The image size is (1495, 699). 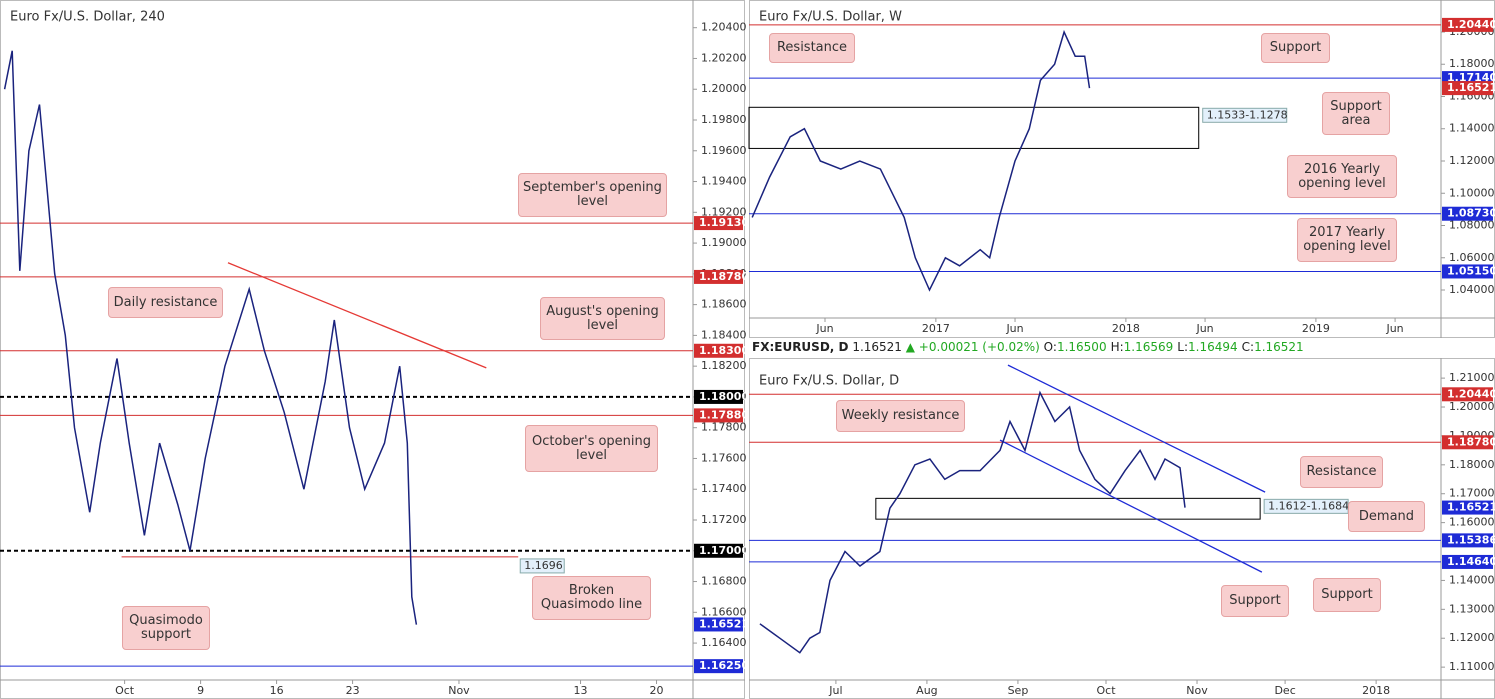 What do you see at coordinates (1247, 114) in the screenshot?
I see `zone-label: 1.1533-1.1278` at bounding box center [1247, 114].